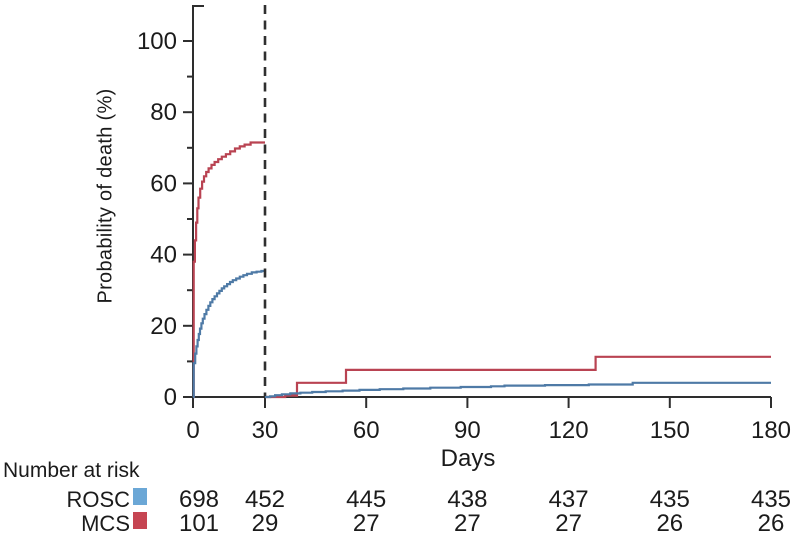 Image resolution: width=794 pixels, height=537 pixels. I want to click on risk-value: 101, so click(199, 523).